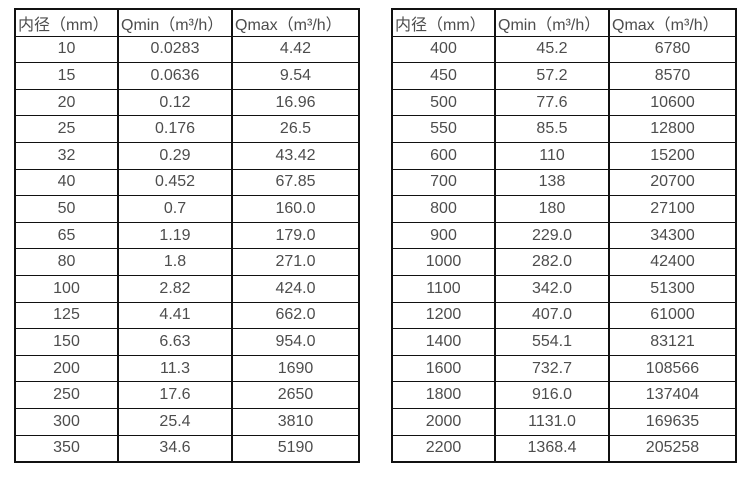  Describe the element at coordinates (672, 76) in the screenshot. I see `table-cell: 8570` at that location.